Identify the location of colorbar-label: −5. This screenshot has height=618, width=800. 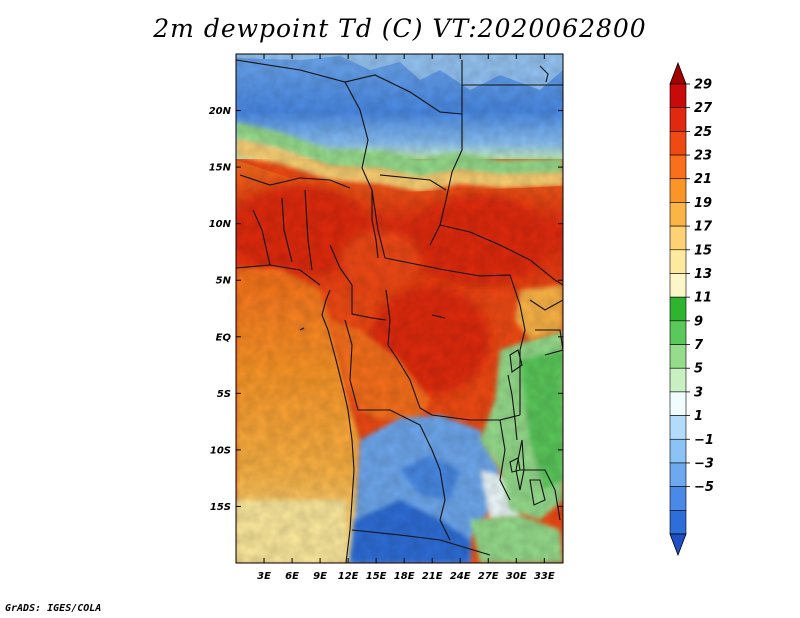
(704, 487).